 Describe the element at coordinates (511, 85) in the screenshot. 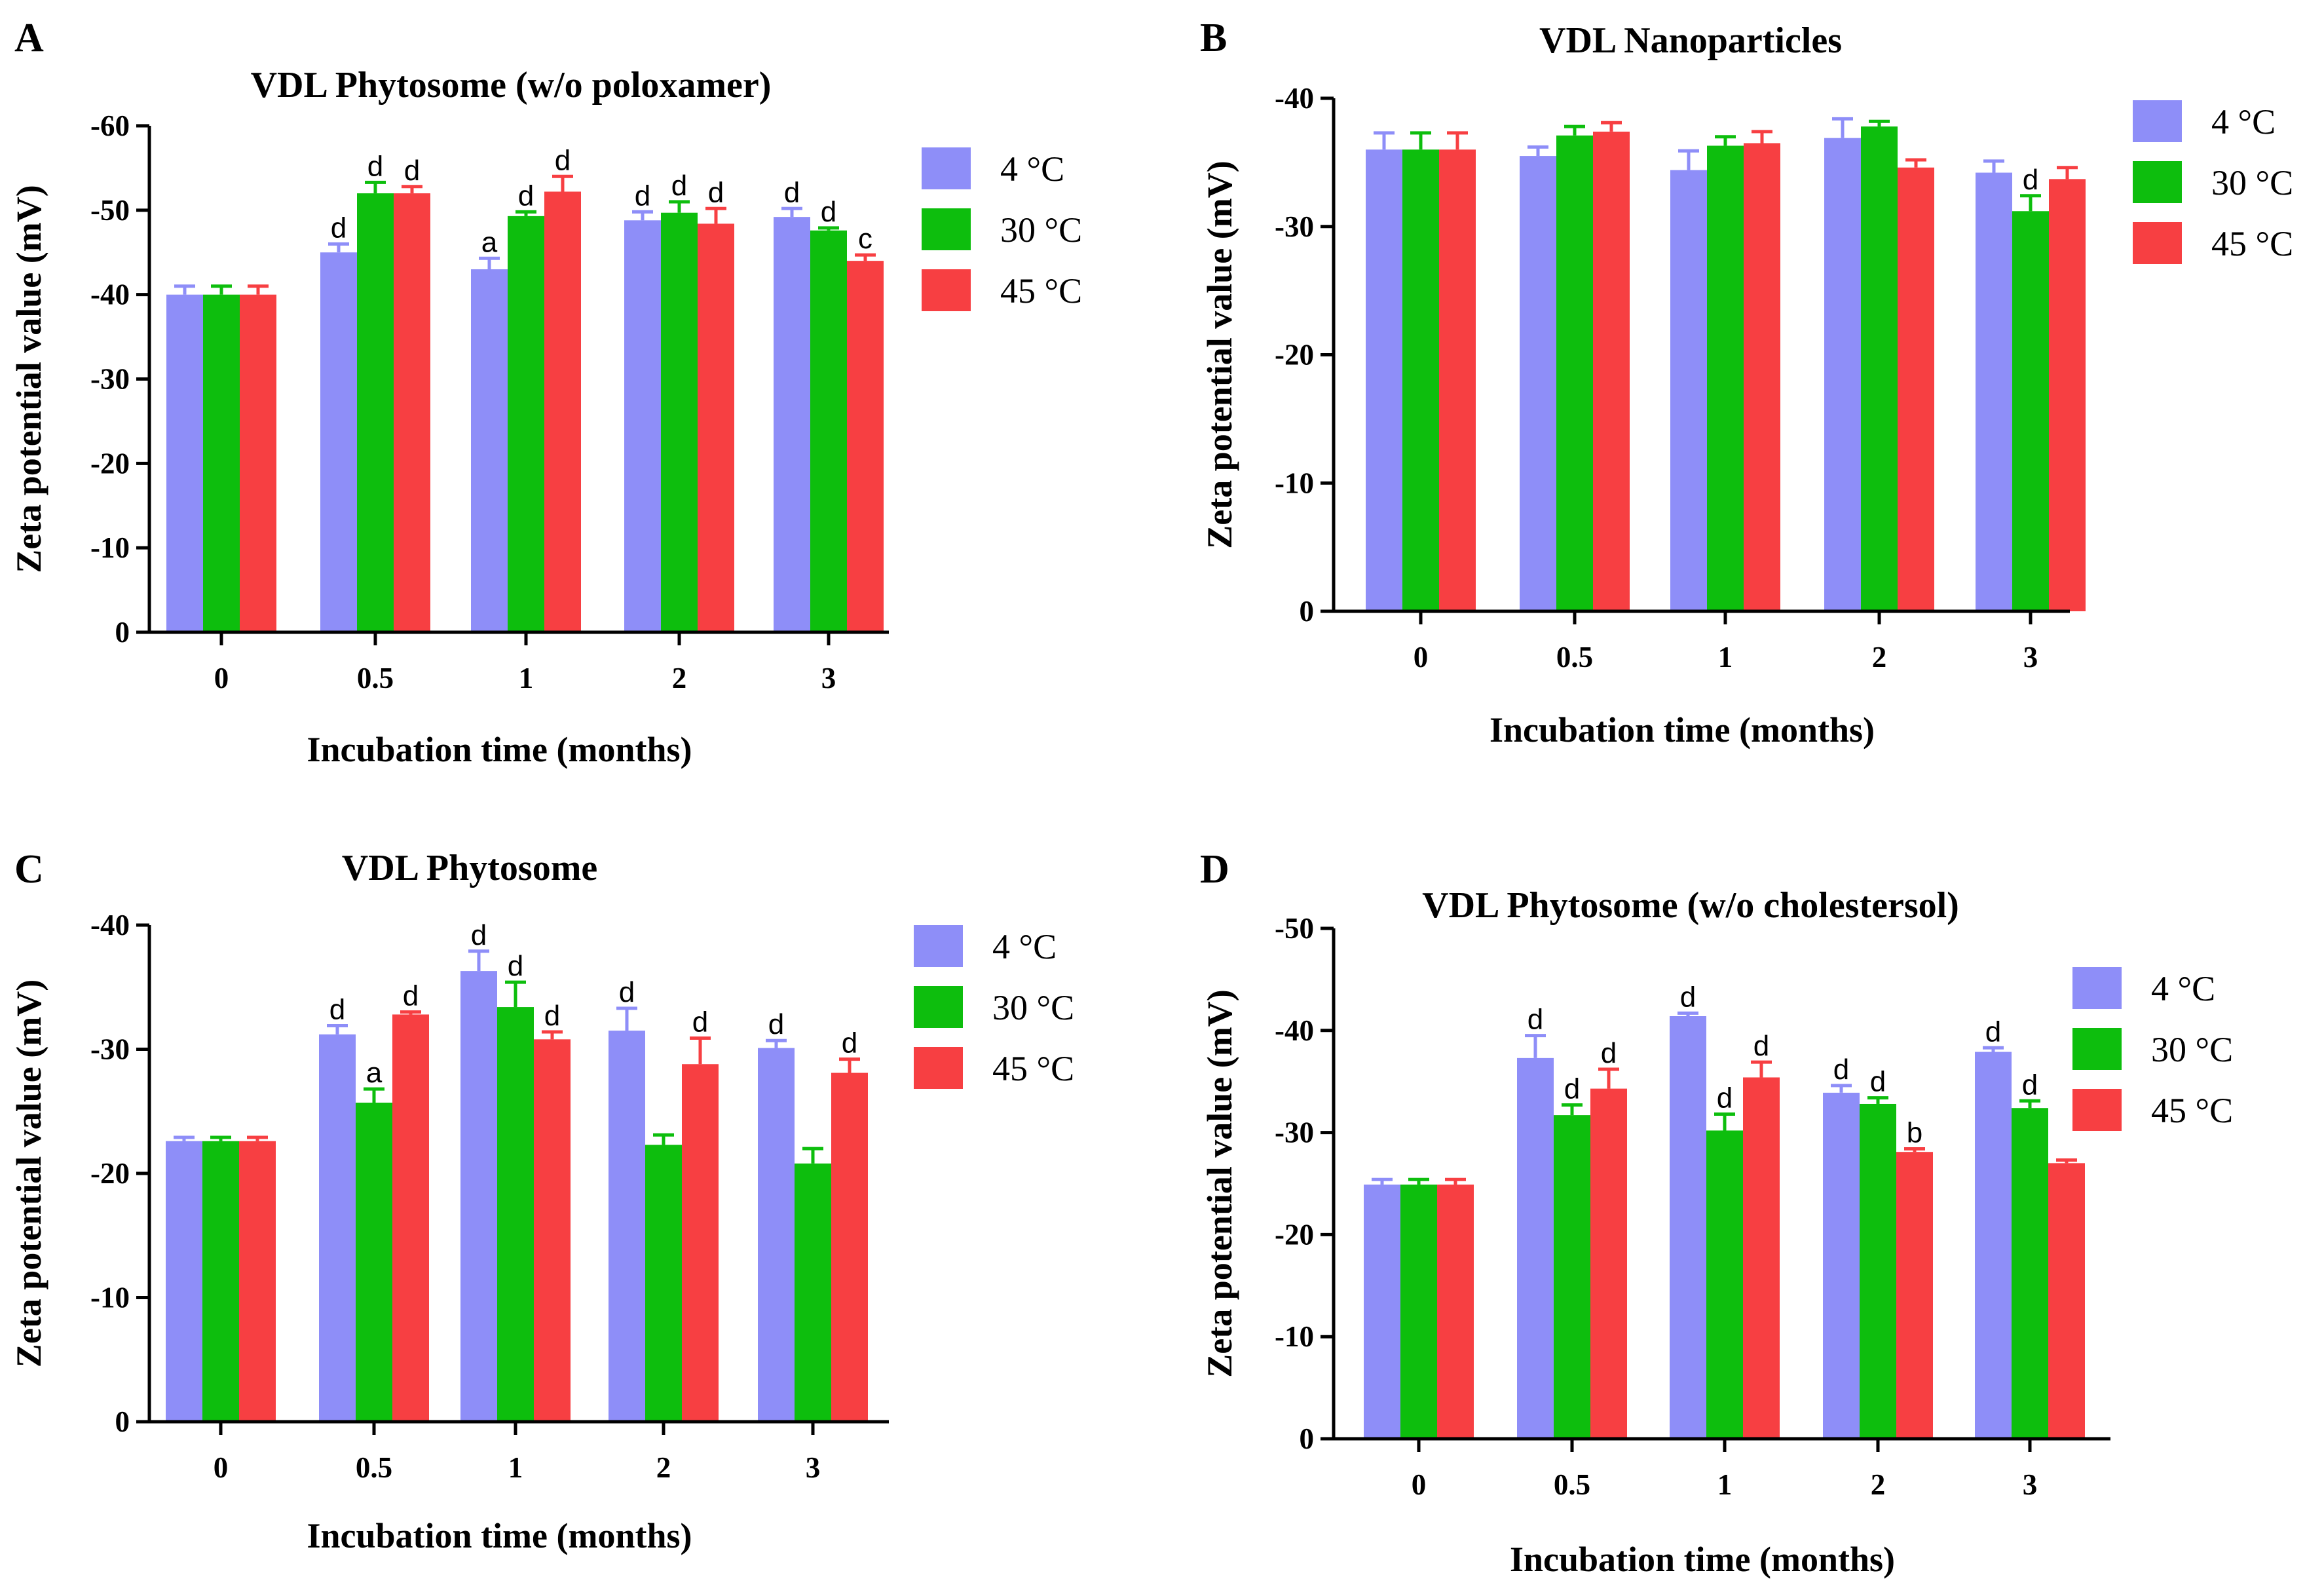

I see `chart-title: VDL Phytosome (w/o poloxamer)` at that location.